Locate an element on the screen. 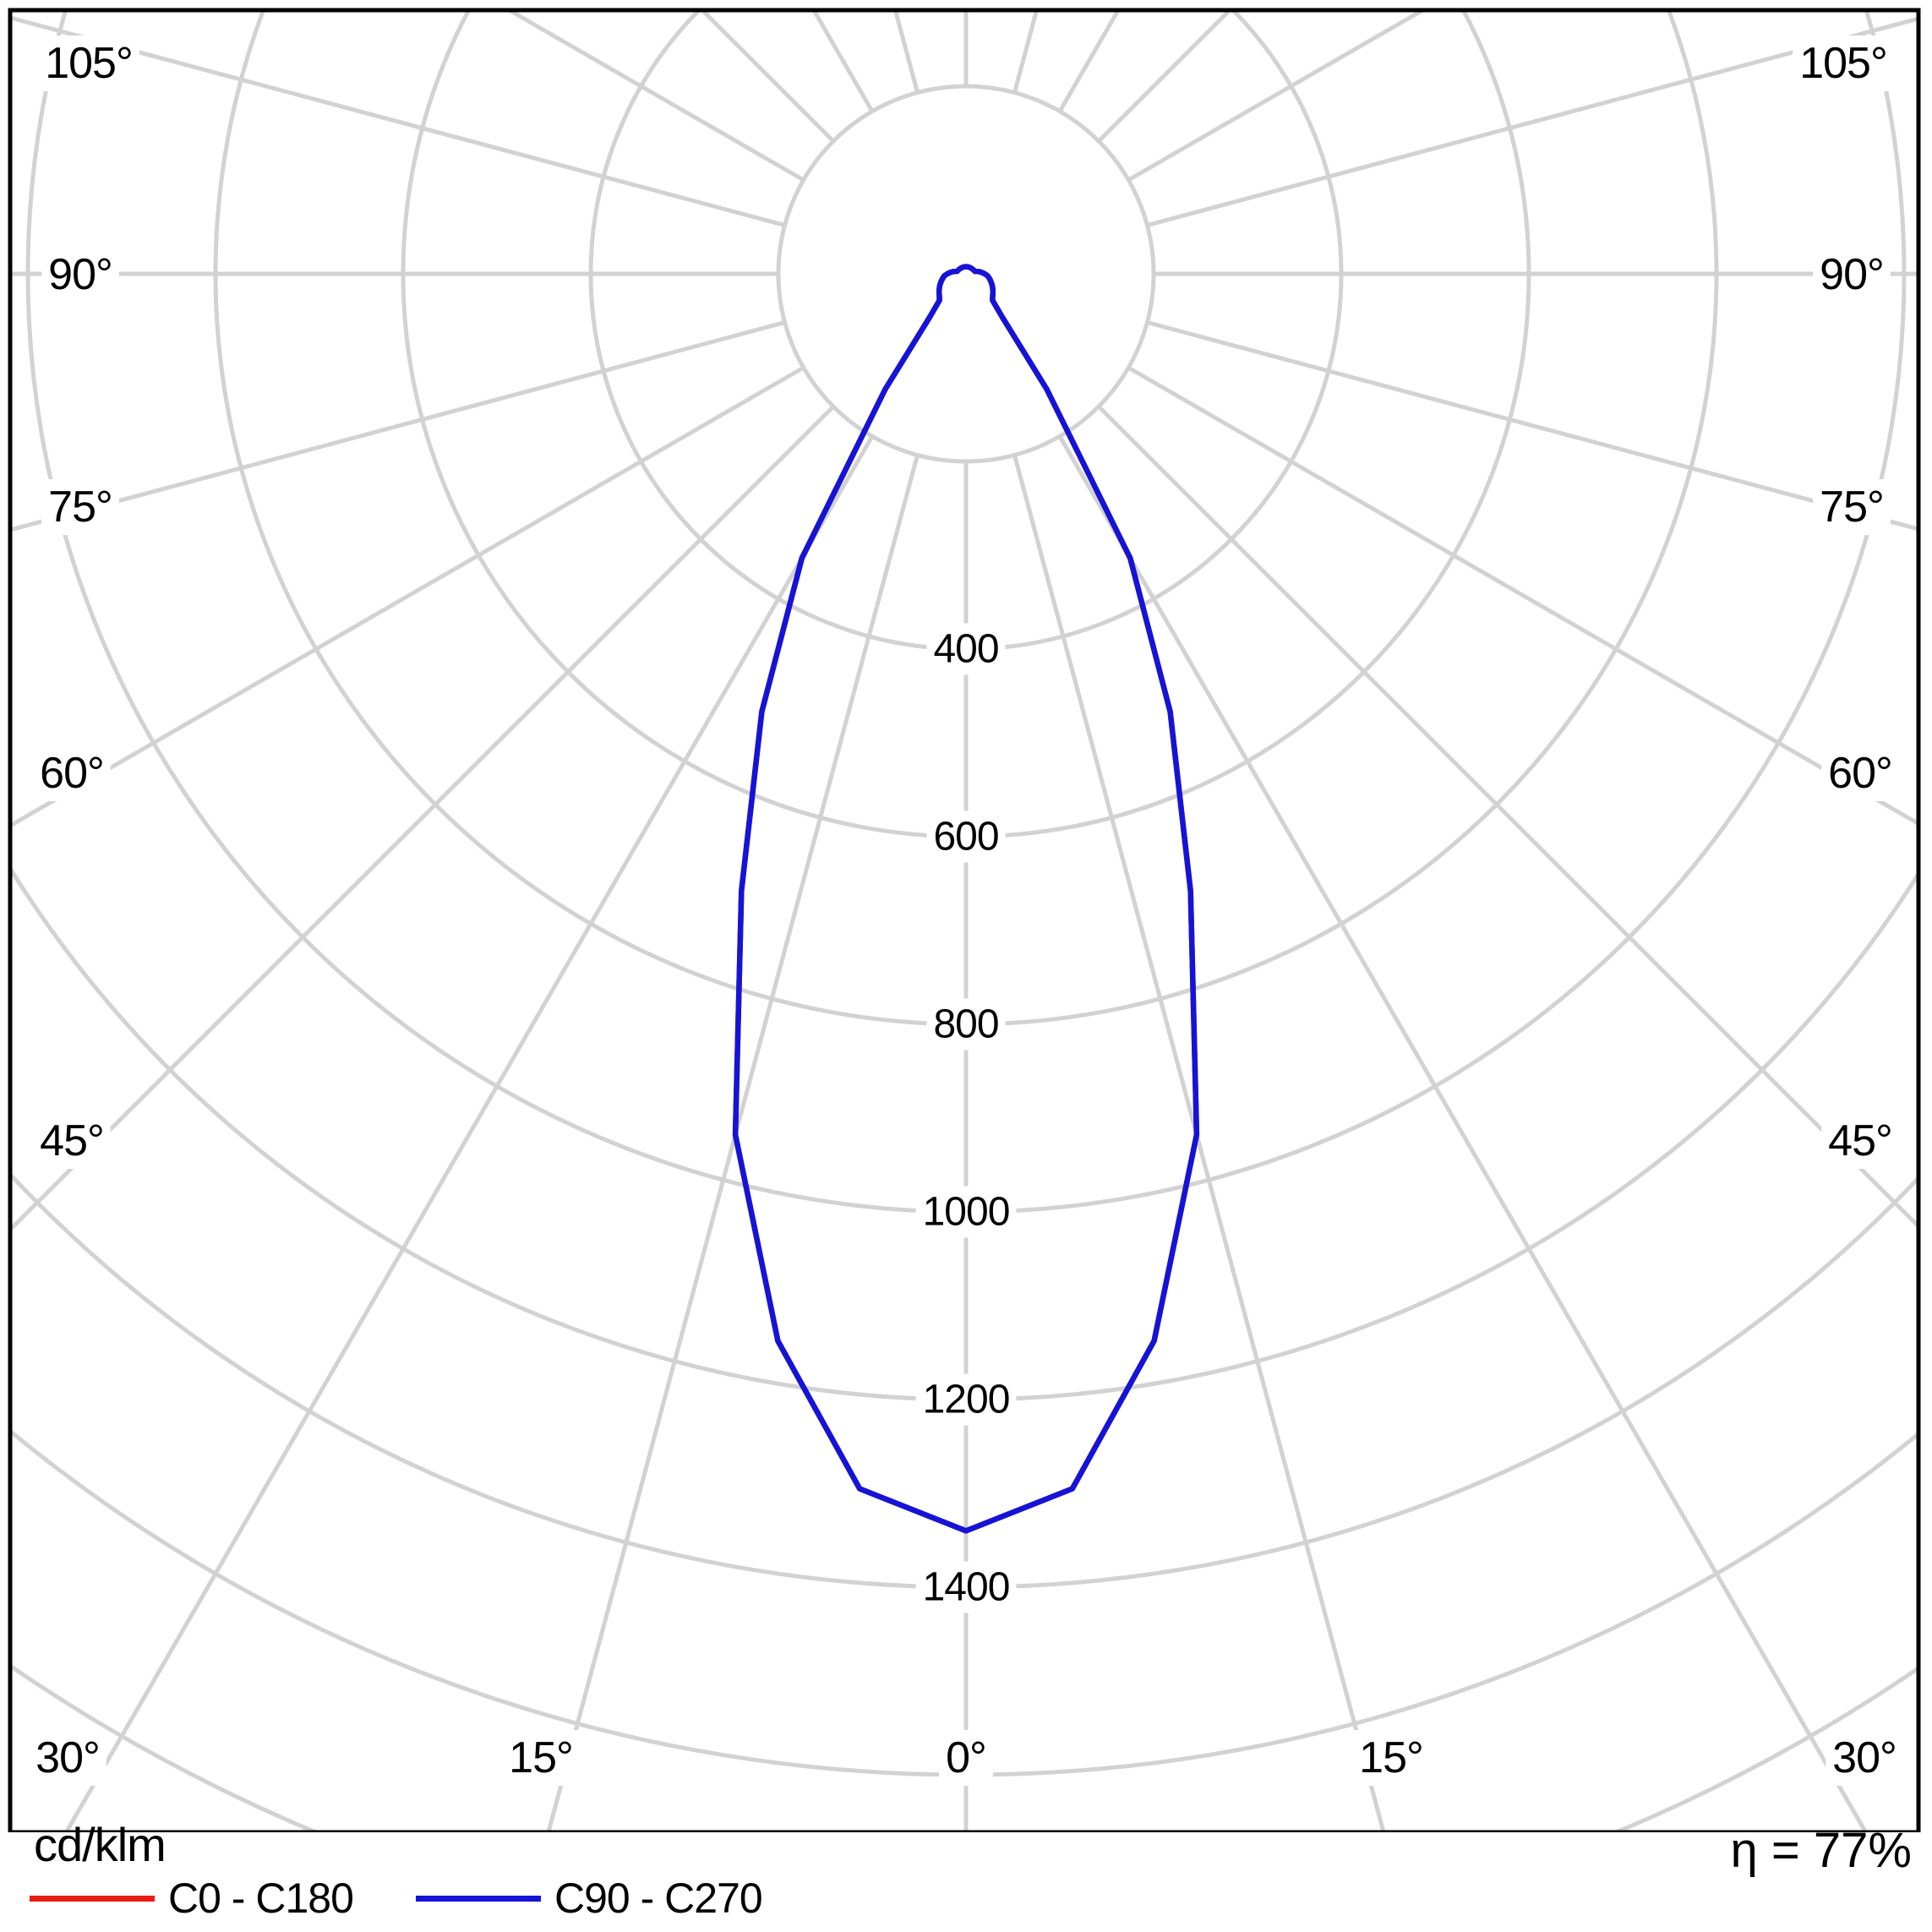  legend-label-c0-c180: C0 - C180 is located at coordinates (261, 1898).